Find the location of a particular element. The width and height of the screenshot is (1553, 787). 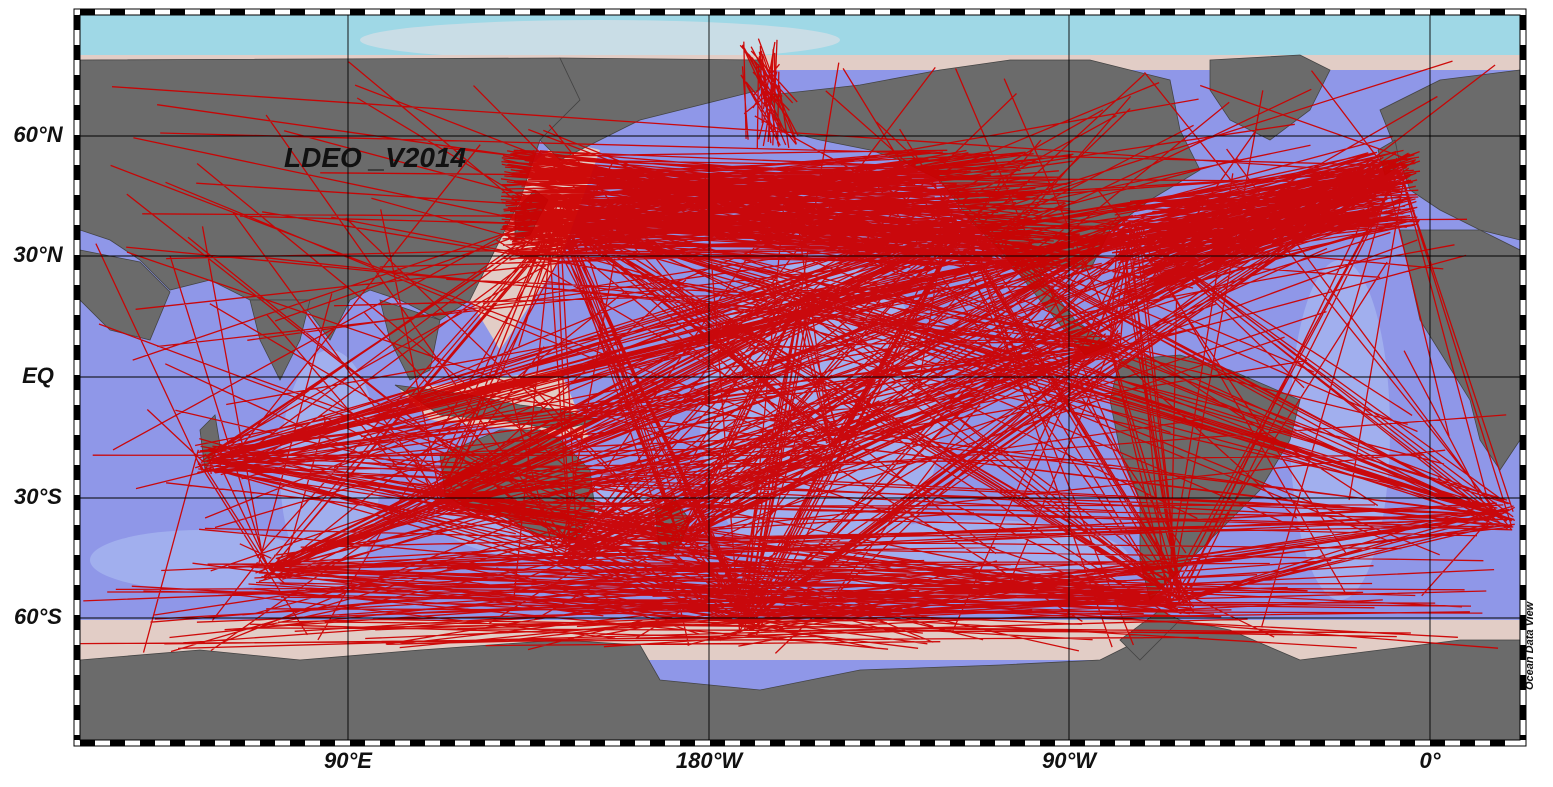

lat-label-60s: 60°S is located at coordinates (38, 616).